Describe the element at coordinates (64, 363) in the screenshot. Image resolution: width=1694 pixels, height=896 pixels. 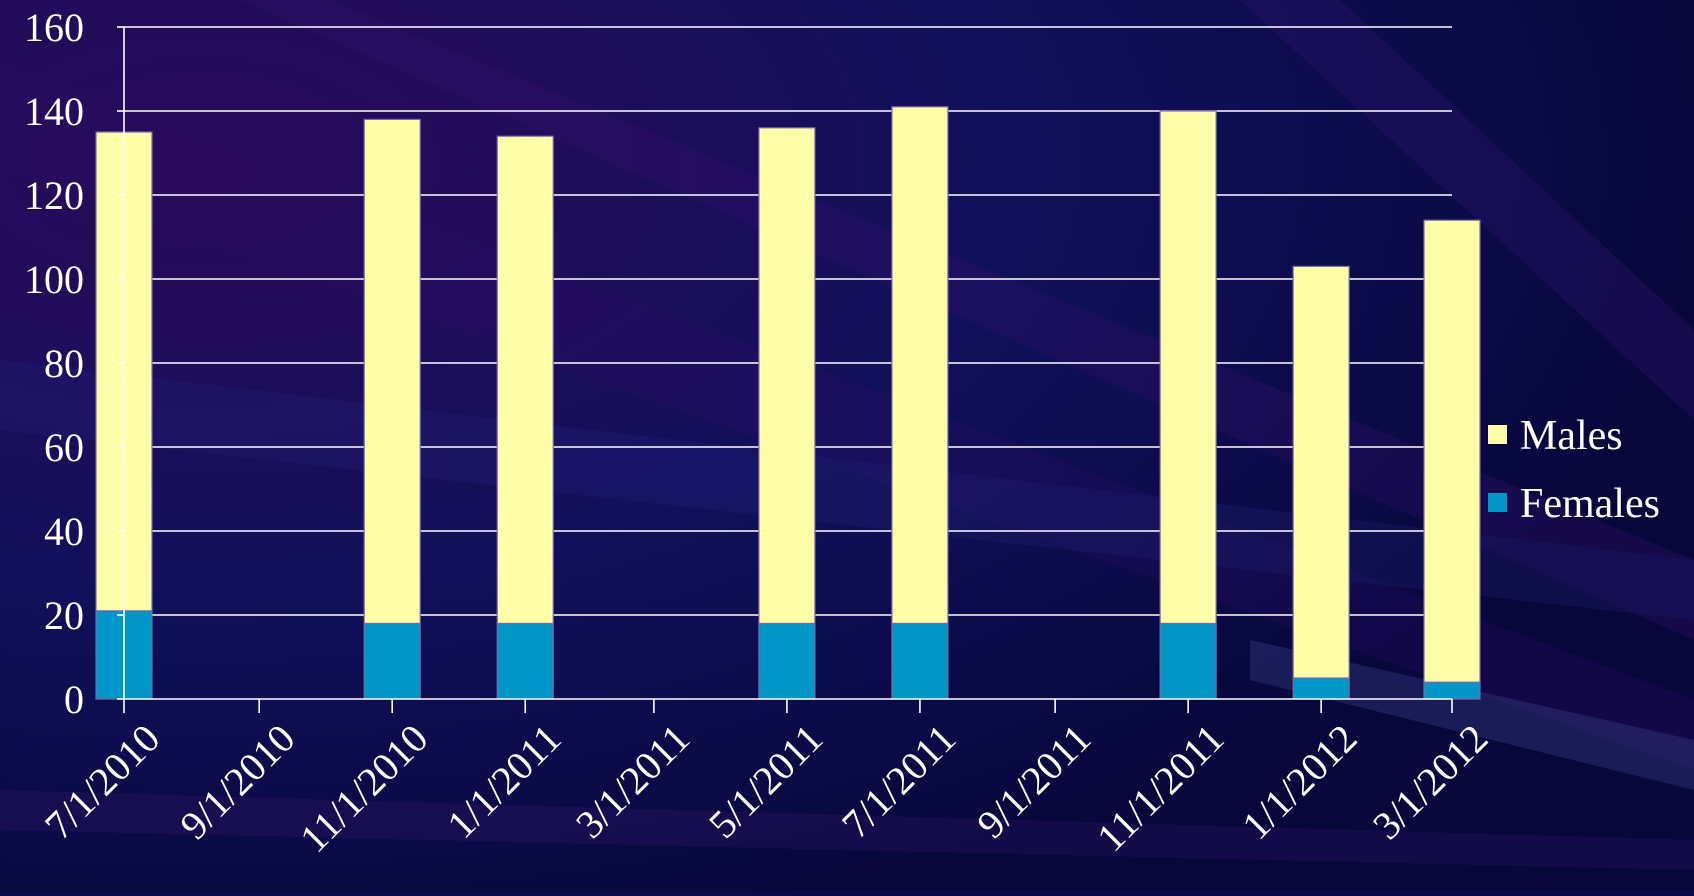
I see `y-tick-label: 80` at that location.